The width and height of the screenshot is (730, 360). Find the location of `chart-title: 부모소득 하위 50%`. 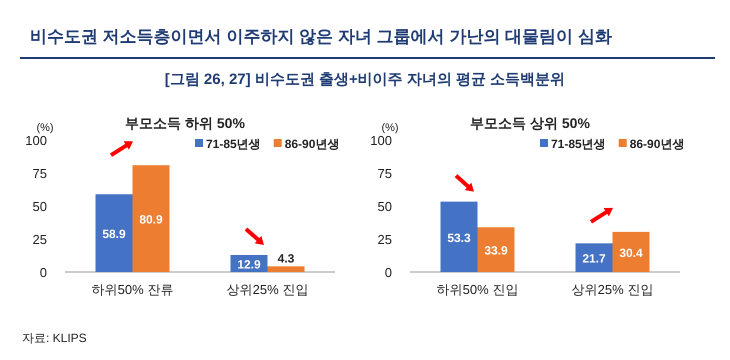

chart-title: 부모소득 하위 50% is located at coordinates (185, 123).